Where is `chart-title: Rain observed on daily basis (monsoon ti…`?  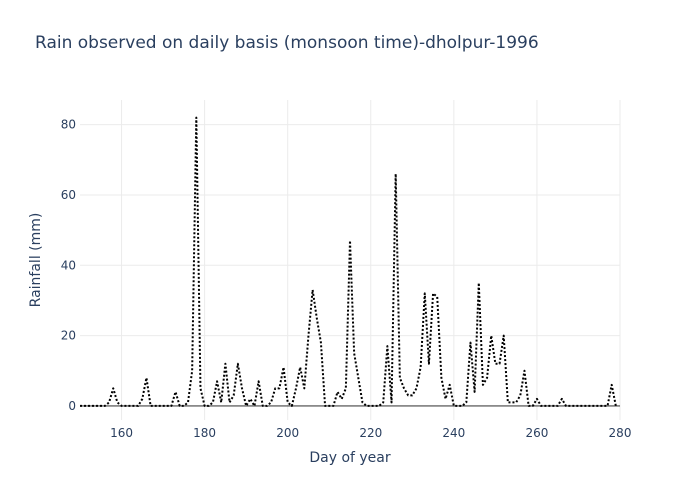
chart-title: Rain observed on daily basis (monsoon ti… is located at coordinates (287, 43).